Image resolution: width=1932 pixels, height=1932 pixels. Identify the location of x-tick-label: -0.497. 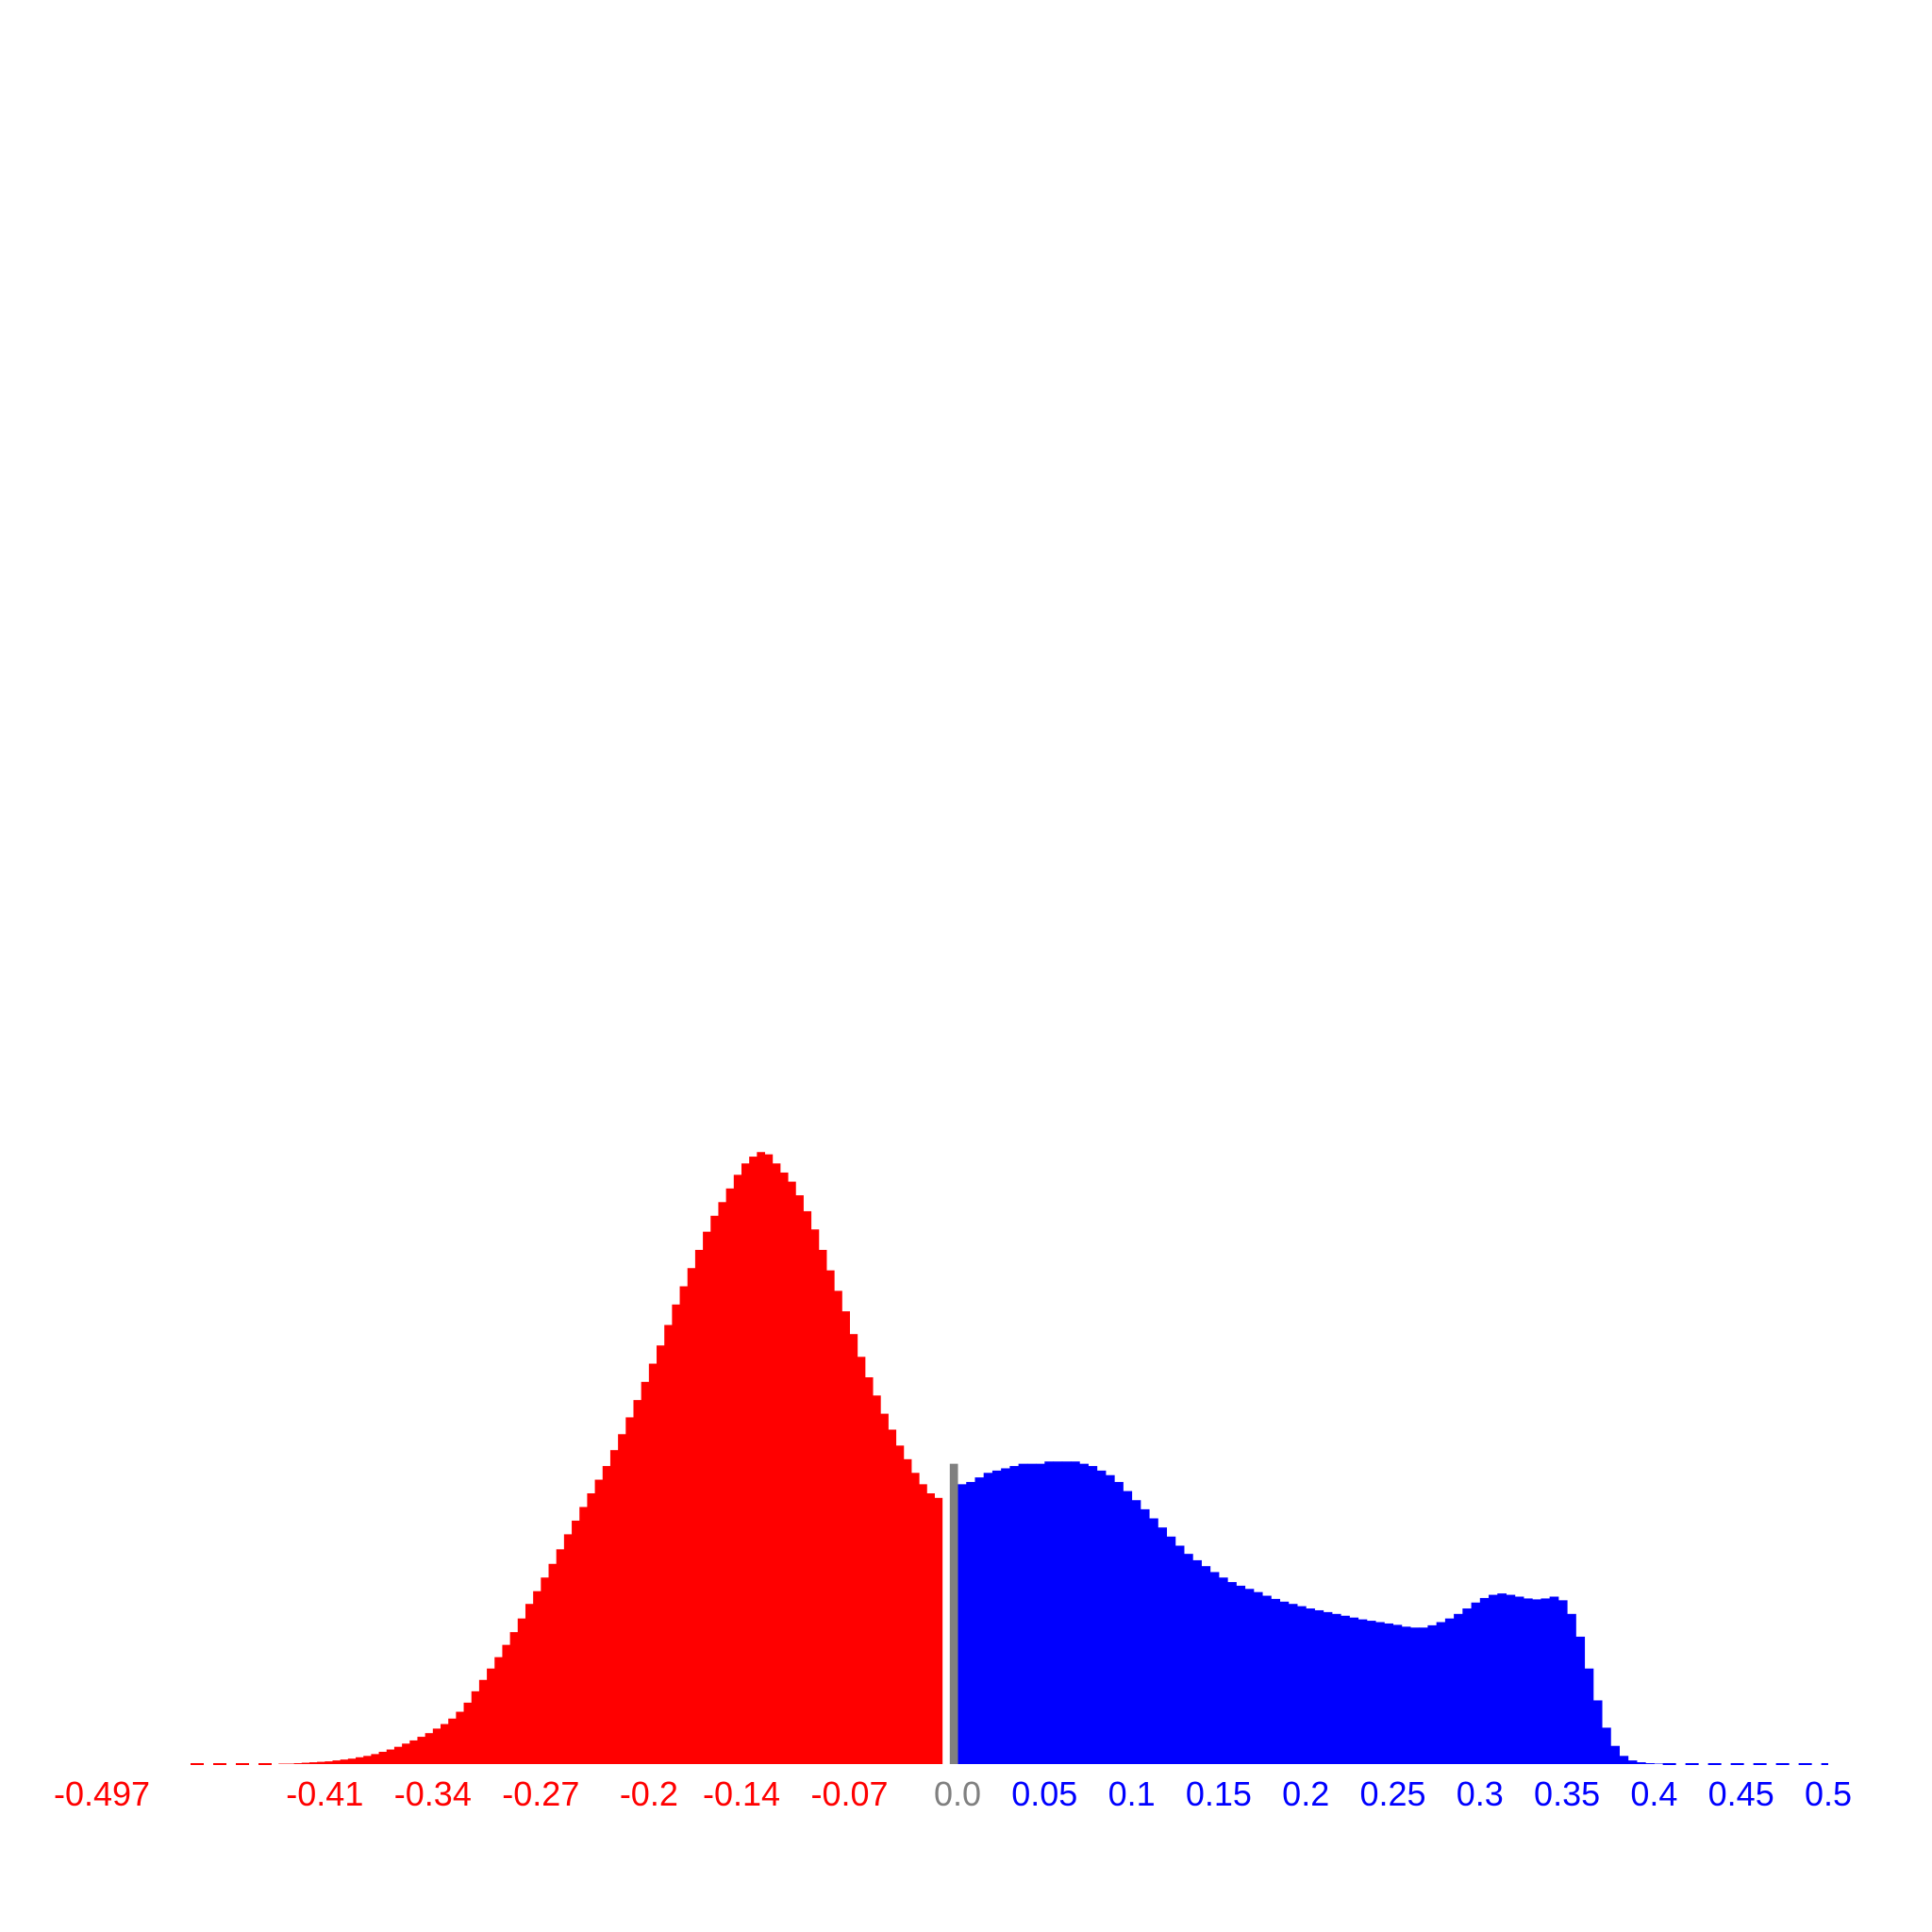
(102, 1794).